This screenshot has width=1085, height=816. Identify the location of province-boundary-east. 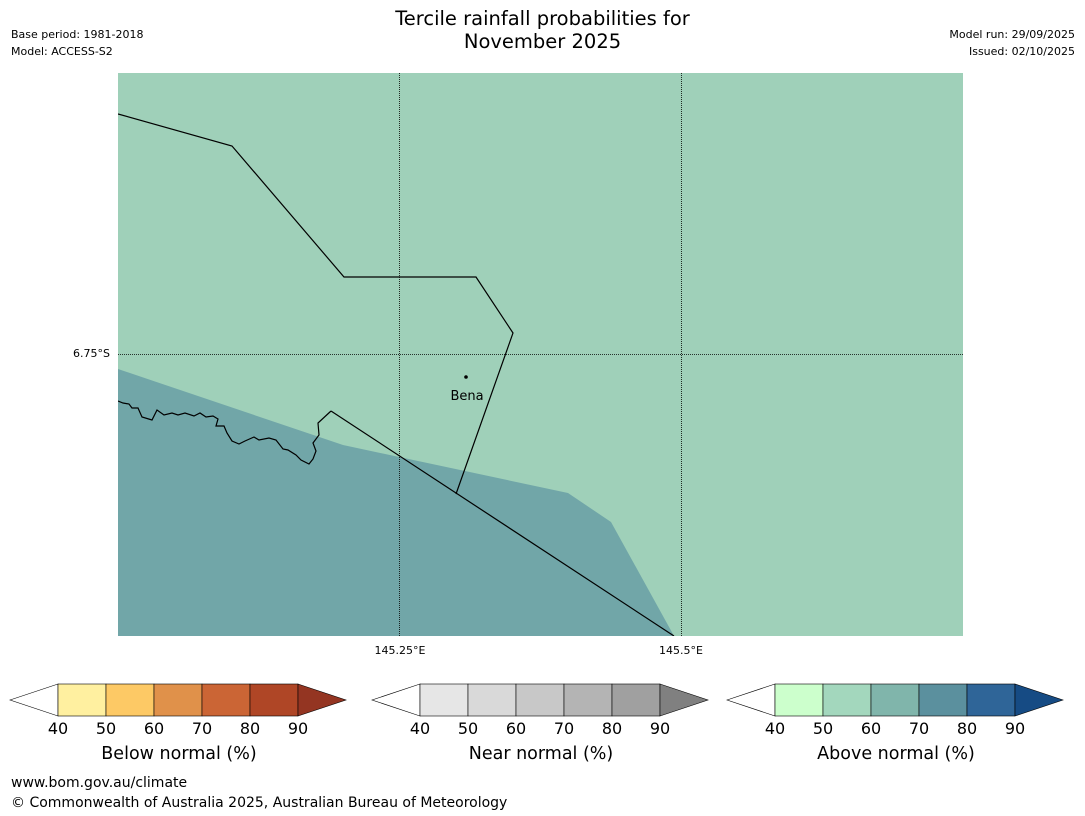
(502, 523).